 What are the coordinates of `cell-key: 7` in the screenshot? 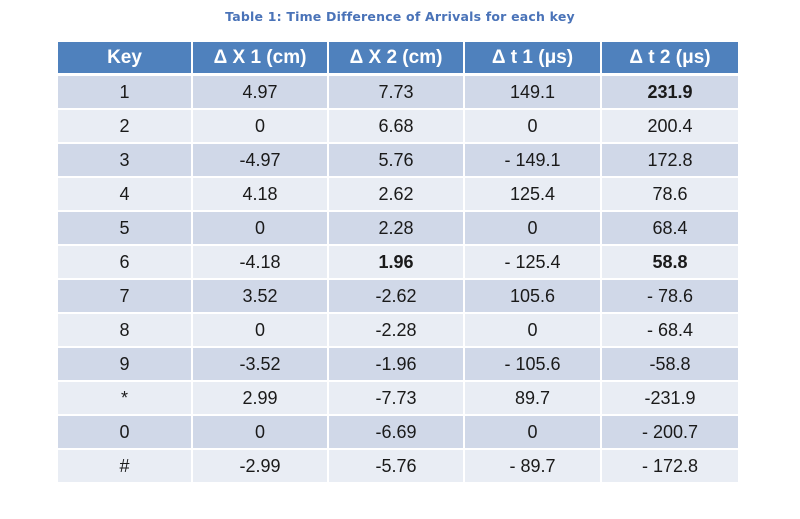 It's located at (125, 296).